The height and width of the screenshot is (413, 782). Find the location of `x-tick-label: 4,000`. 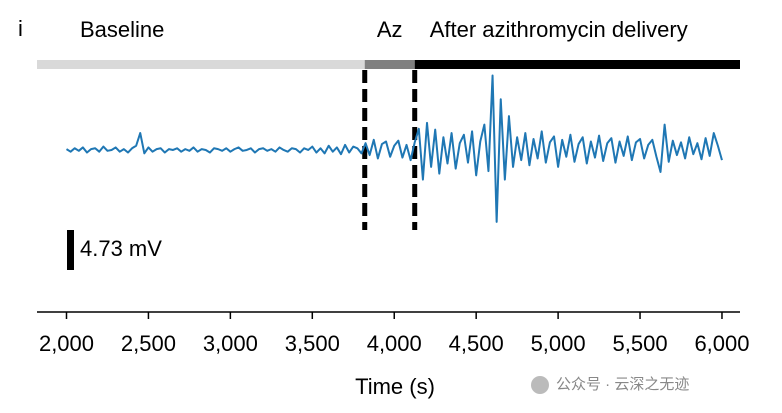

x-tick-label: 4,000 is located at coordinates (394, 343).